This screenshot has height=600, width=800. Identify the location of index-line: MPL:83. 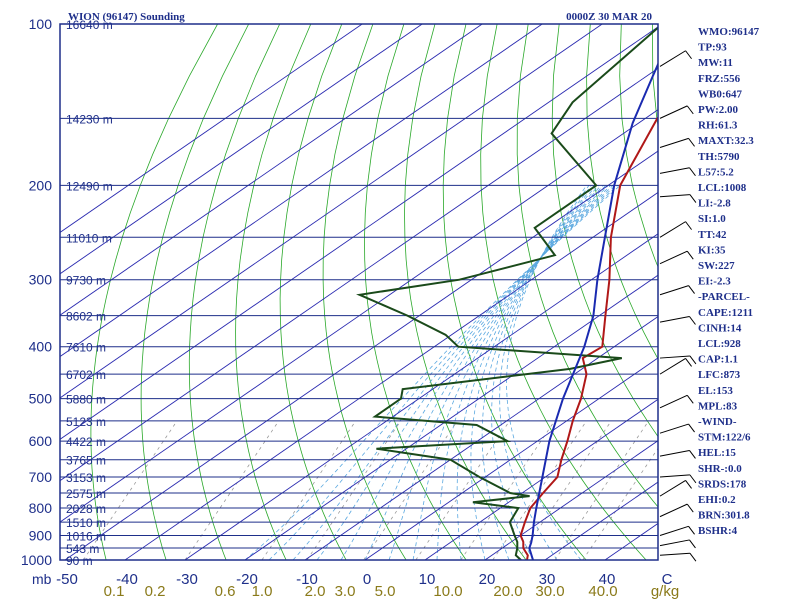
(718, 406).